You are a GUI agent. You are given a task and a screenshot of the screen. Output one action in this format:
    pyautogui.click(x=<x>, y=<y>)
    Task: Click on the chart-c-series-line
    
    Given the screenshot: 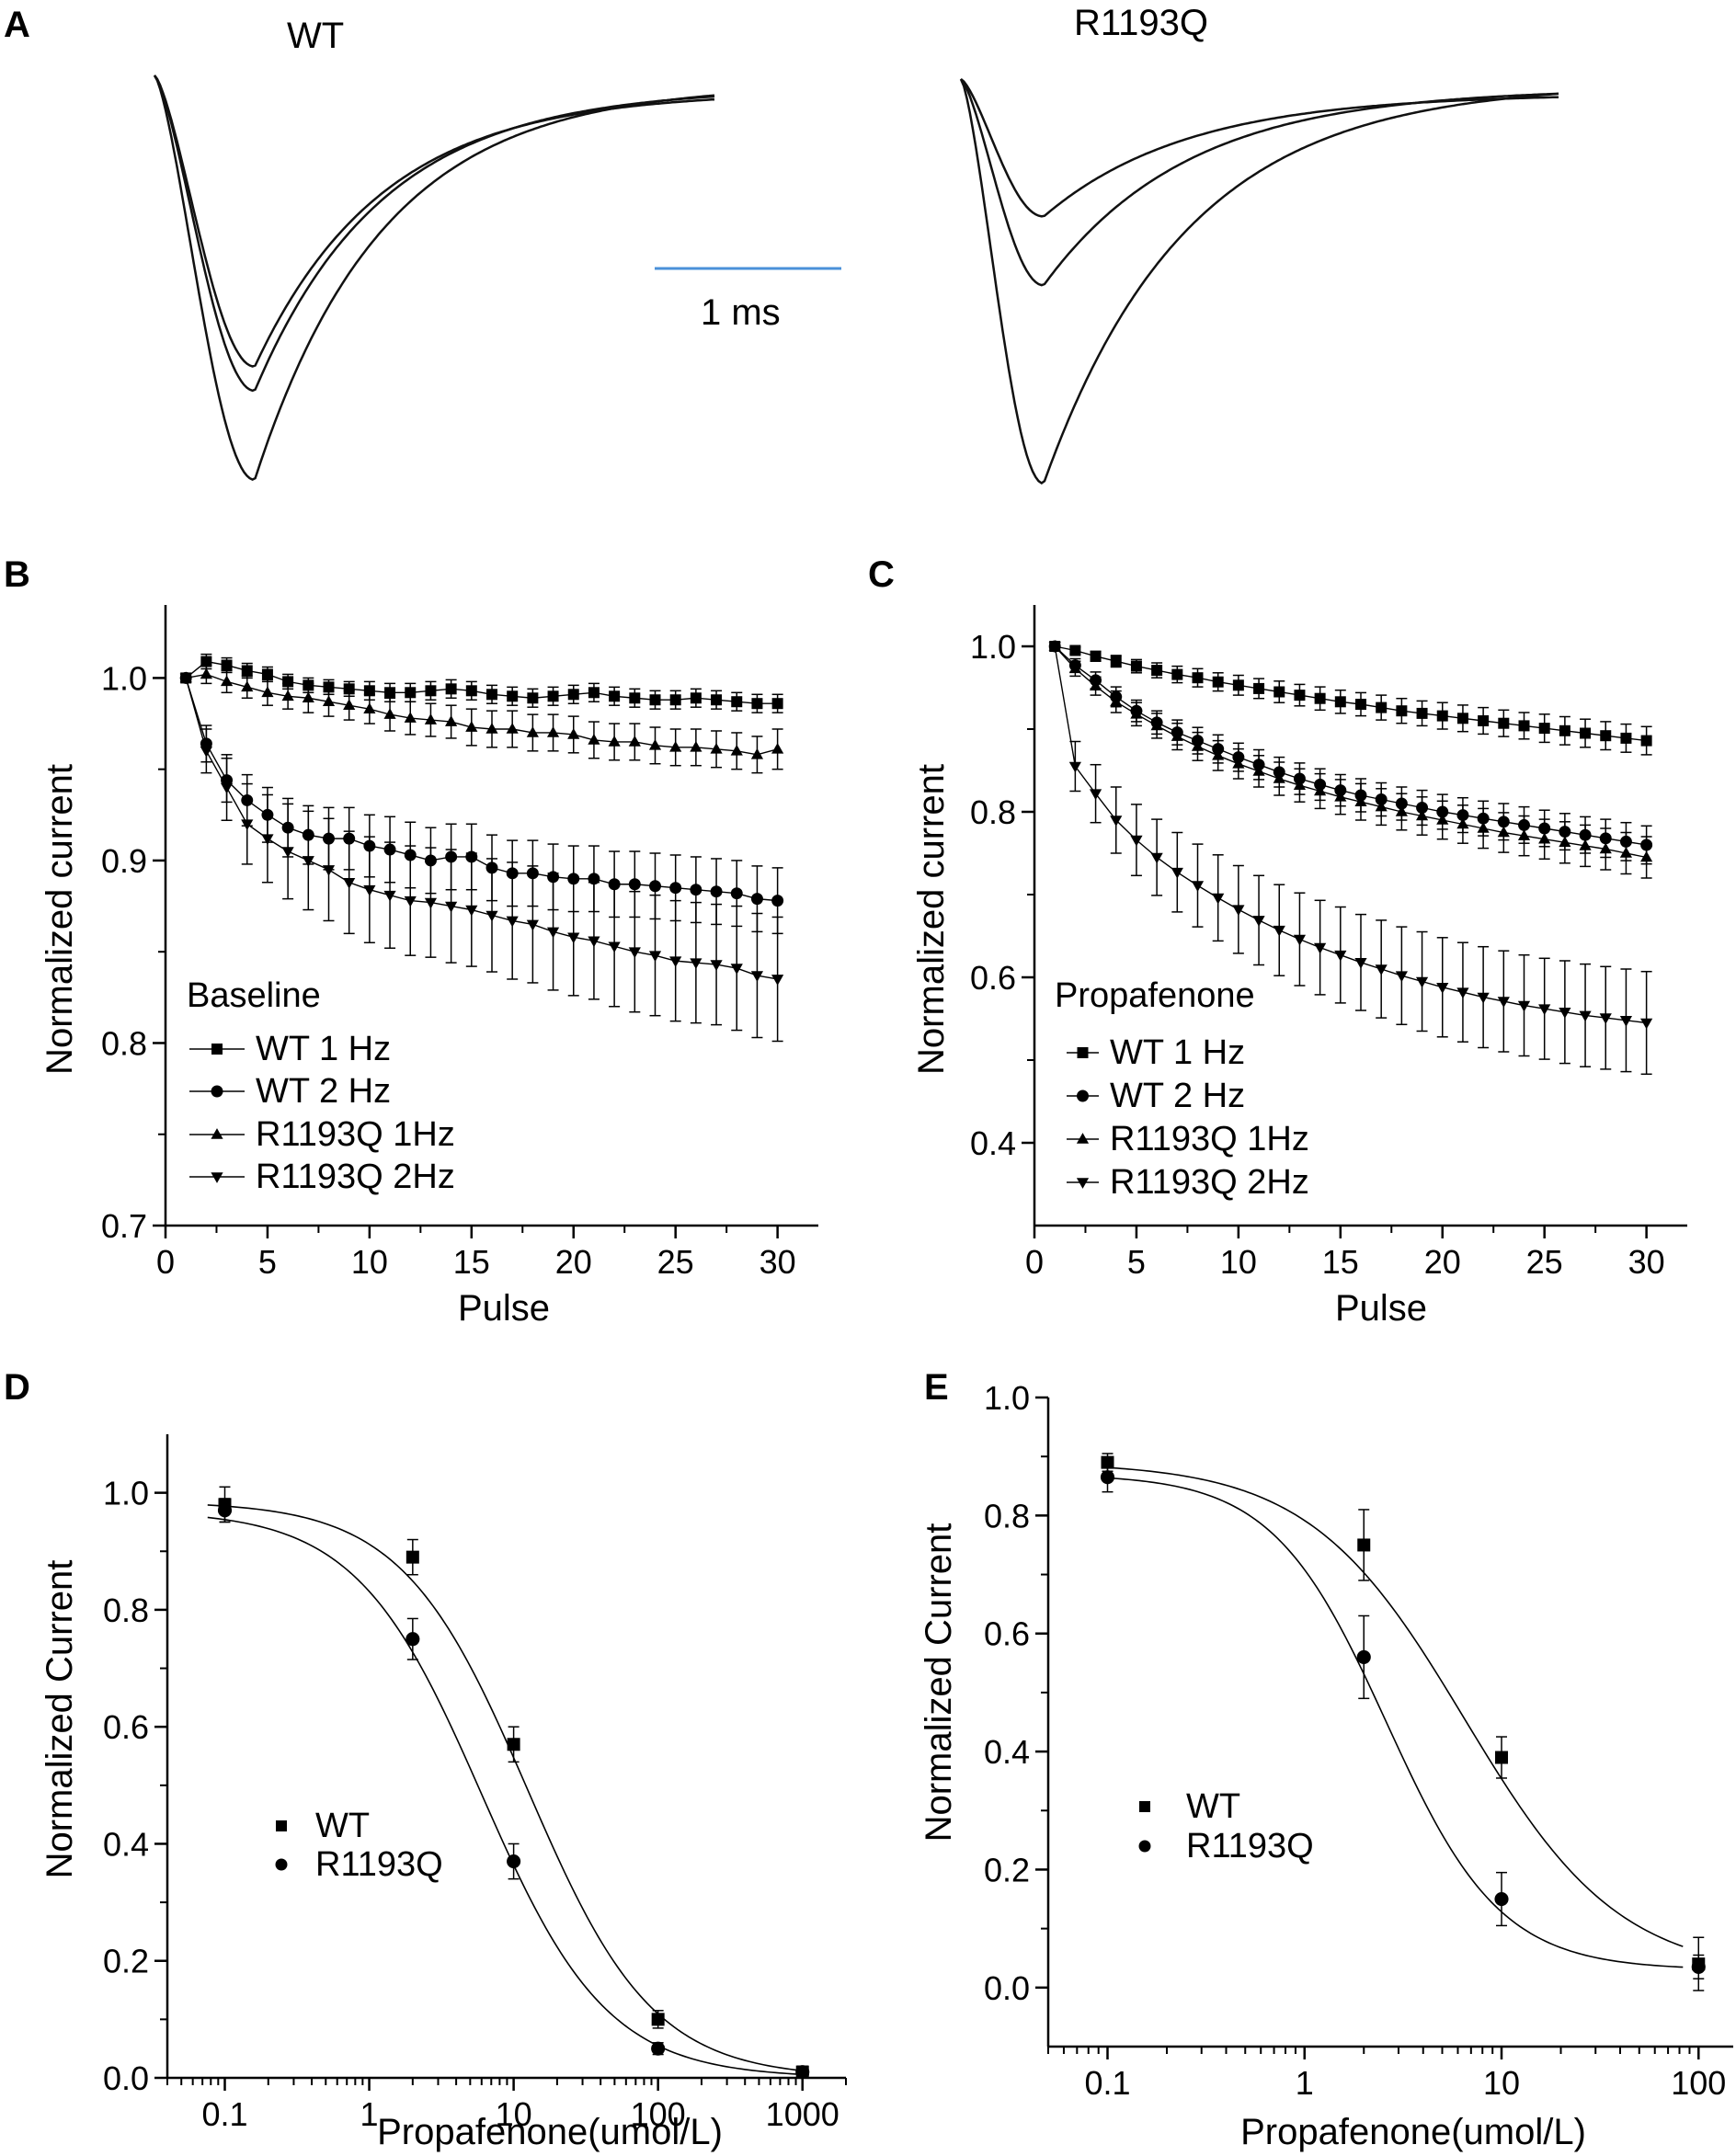 What is the action you would take?
    pyautogui.click(x=1351, y=693)
    